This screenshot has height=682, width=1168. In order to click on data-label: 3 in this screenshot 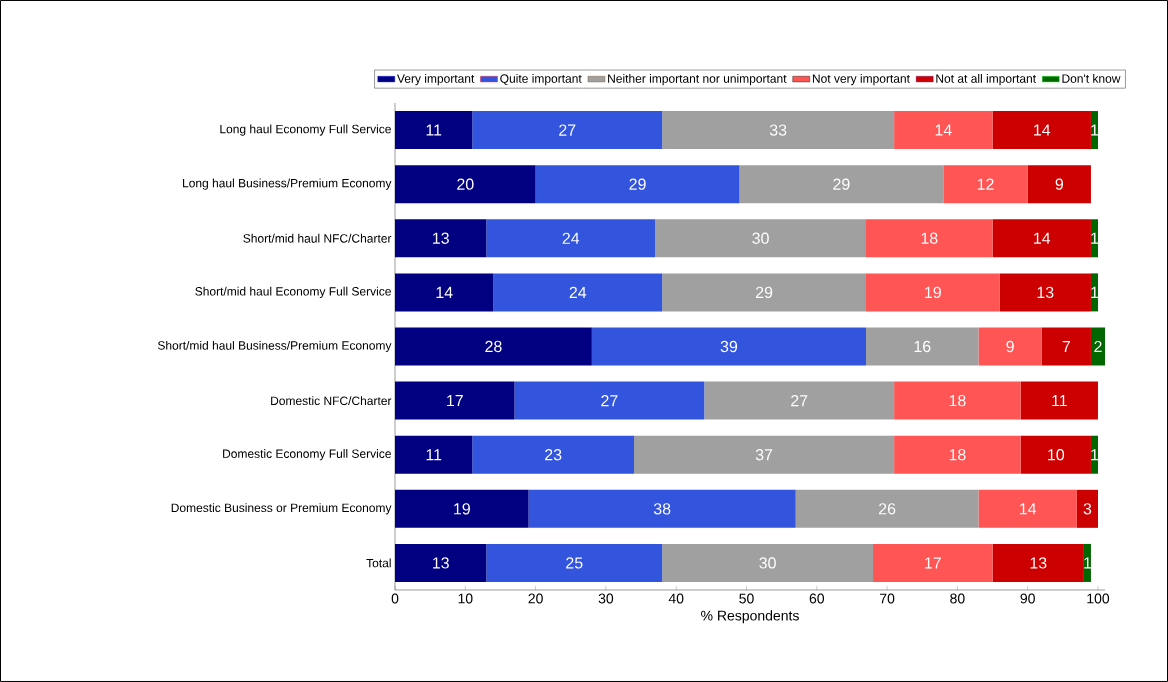, I will do `click(1087, 509)`.